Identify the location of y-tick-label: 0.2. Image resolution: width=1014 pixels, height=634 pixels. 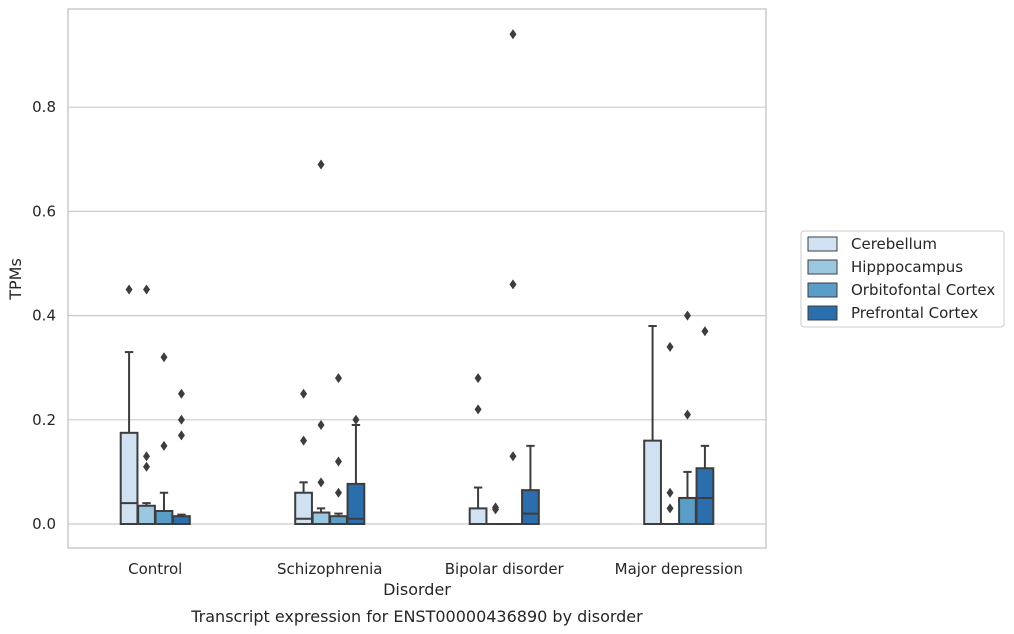
(44, 420).